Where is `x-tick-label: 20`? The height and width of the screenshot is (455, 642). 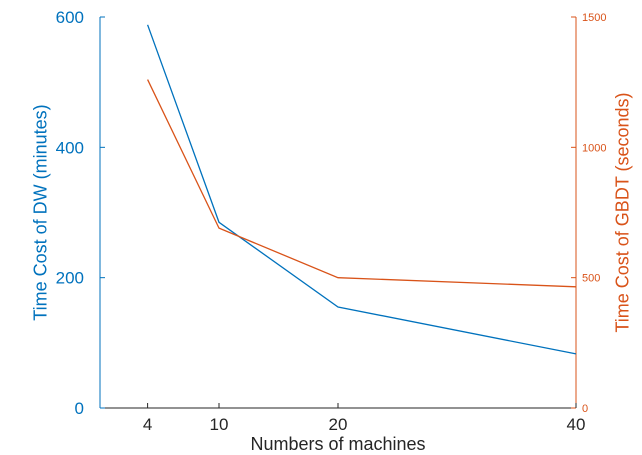 x-tick-label: 20 is located at coordinates (338, 424).